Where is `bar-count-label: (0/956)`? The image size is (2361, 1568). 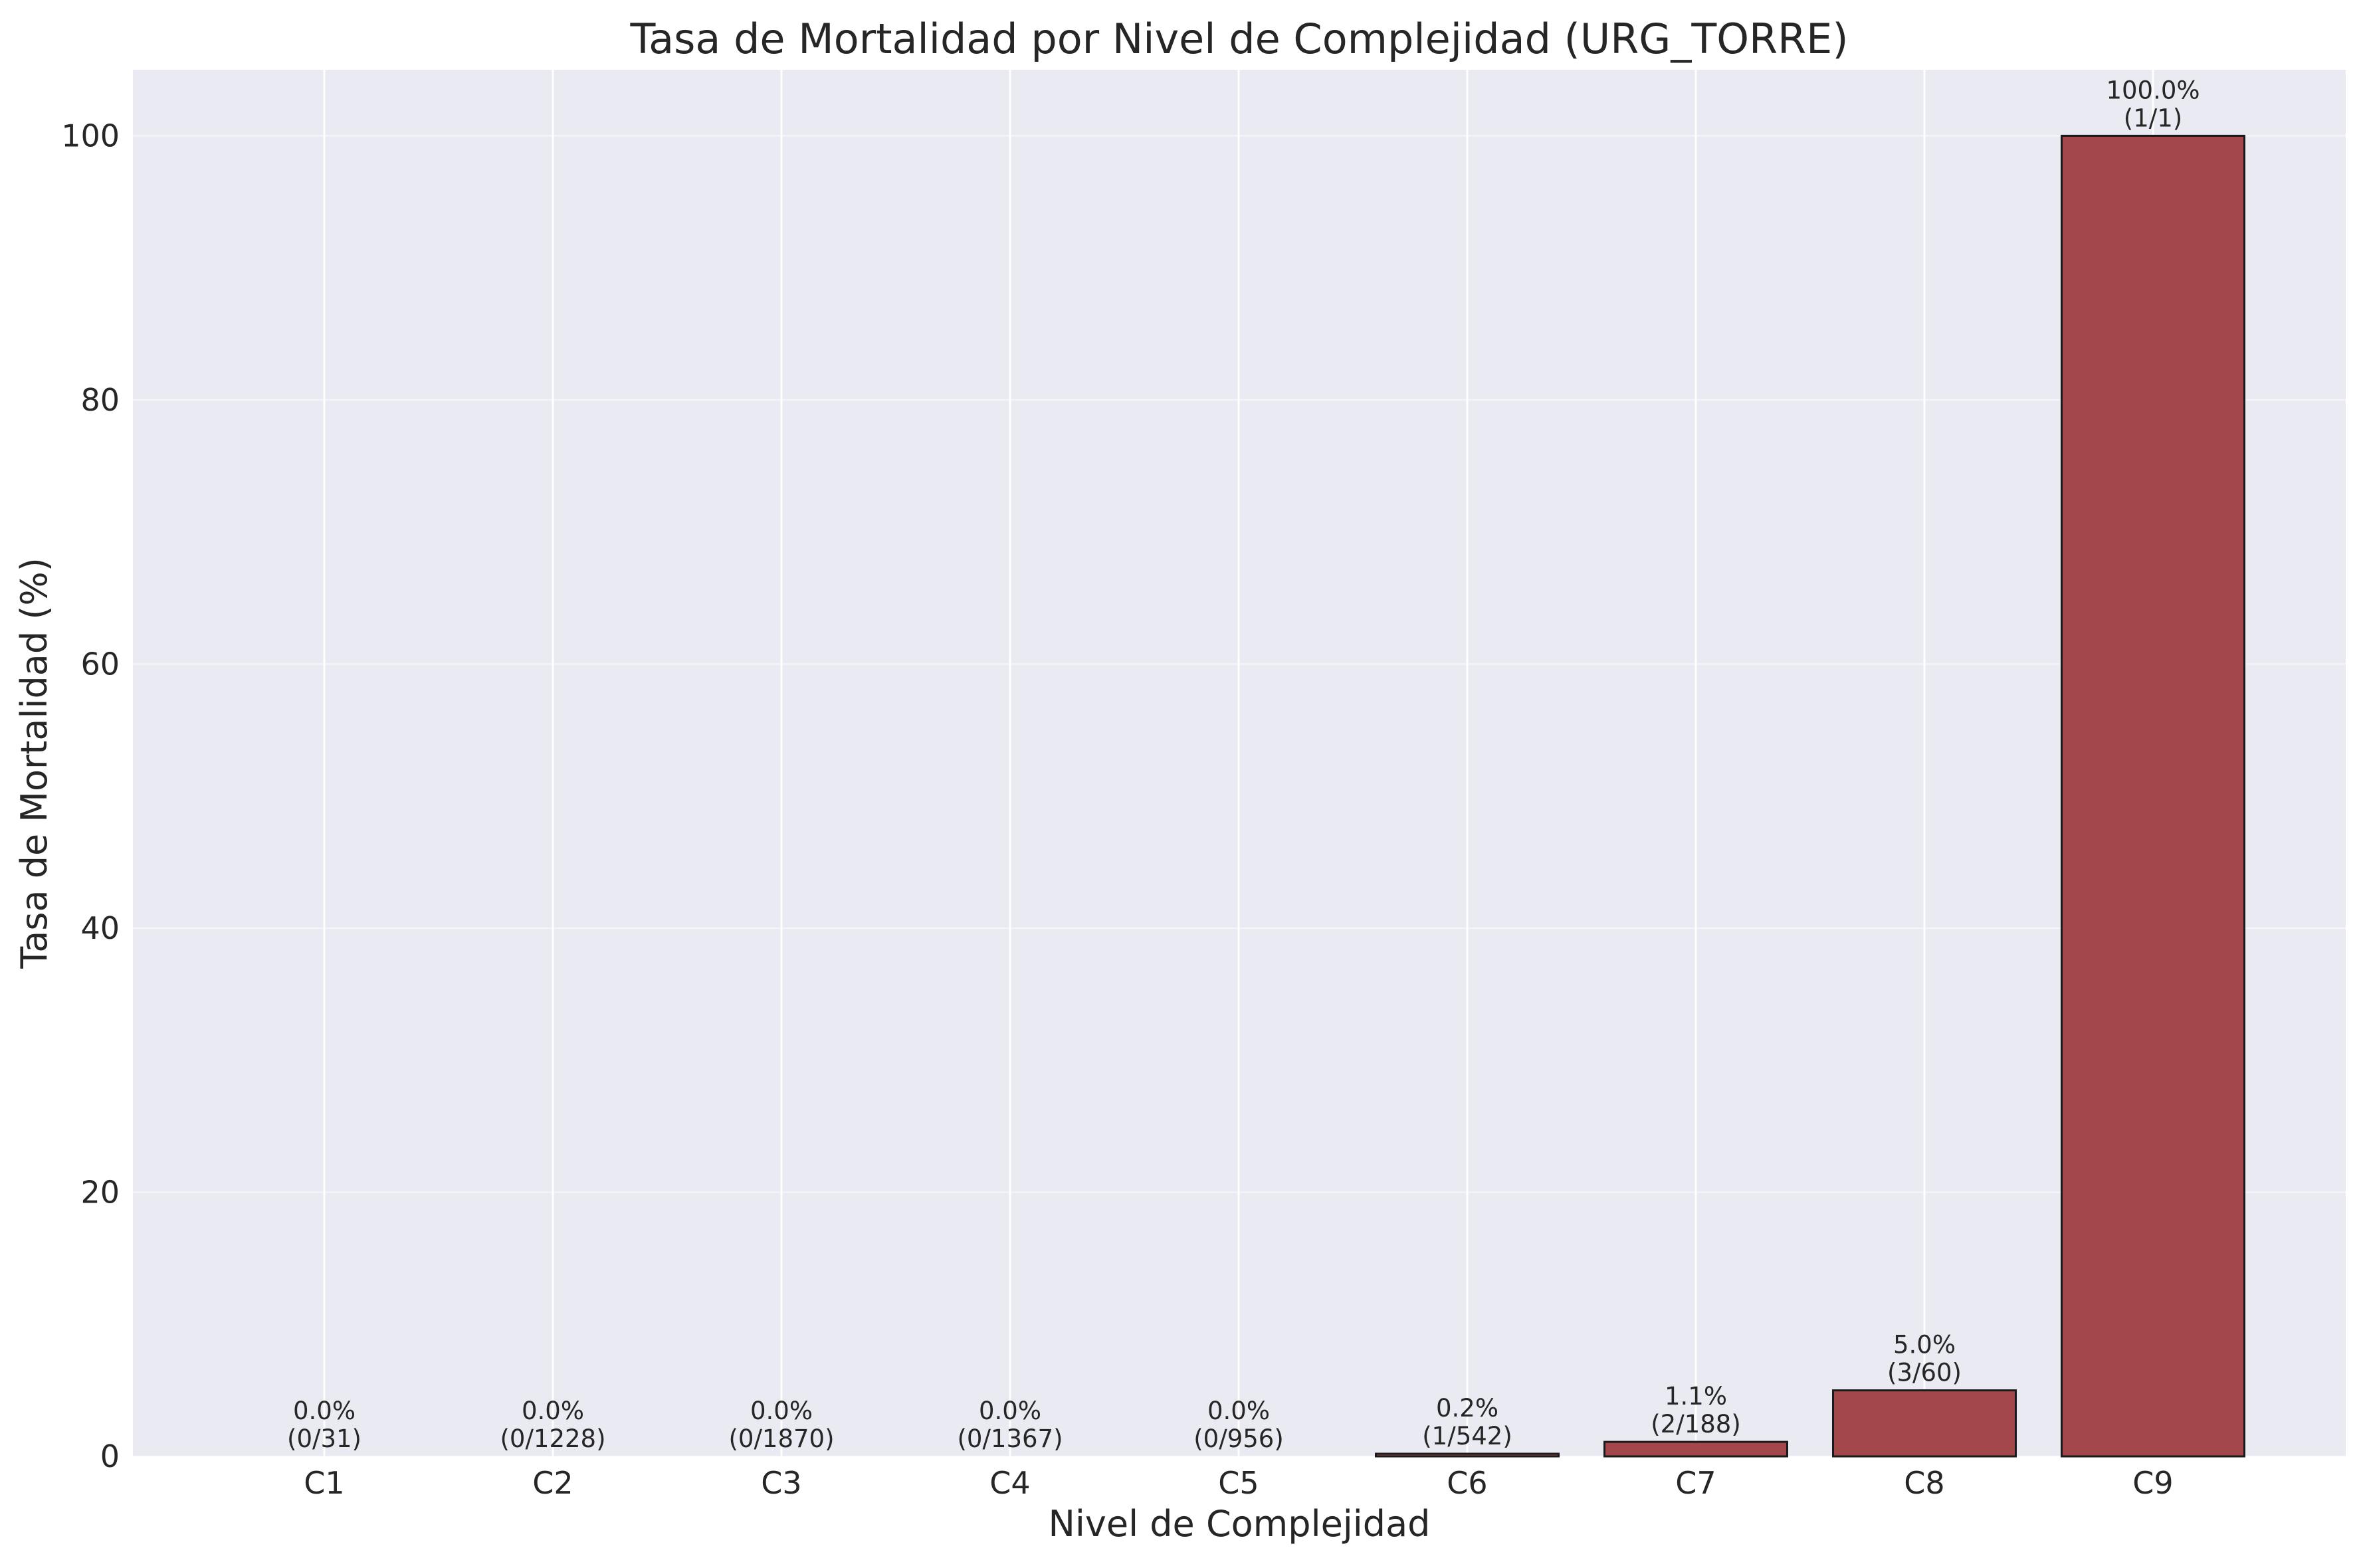
bar-count-label: (0/956) is located at coordinates (1238, 1438).